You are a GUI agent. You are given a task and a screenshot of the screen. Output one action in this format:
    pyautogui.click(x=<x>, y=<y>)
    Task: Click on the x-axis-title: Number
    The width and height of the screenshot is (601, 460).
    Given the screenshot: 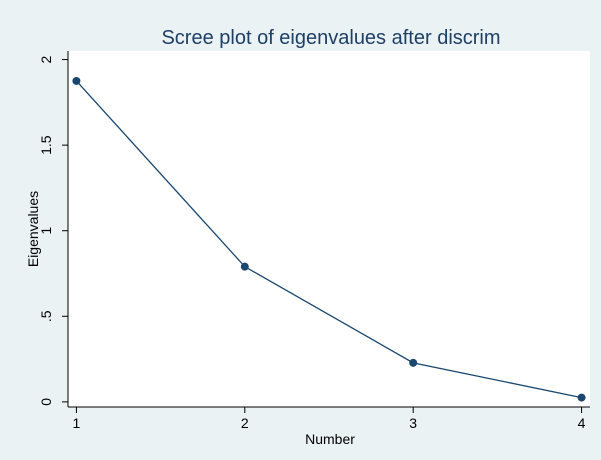 What is the action you would take?
    pyautogui.click(x=330, y=439)
    